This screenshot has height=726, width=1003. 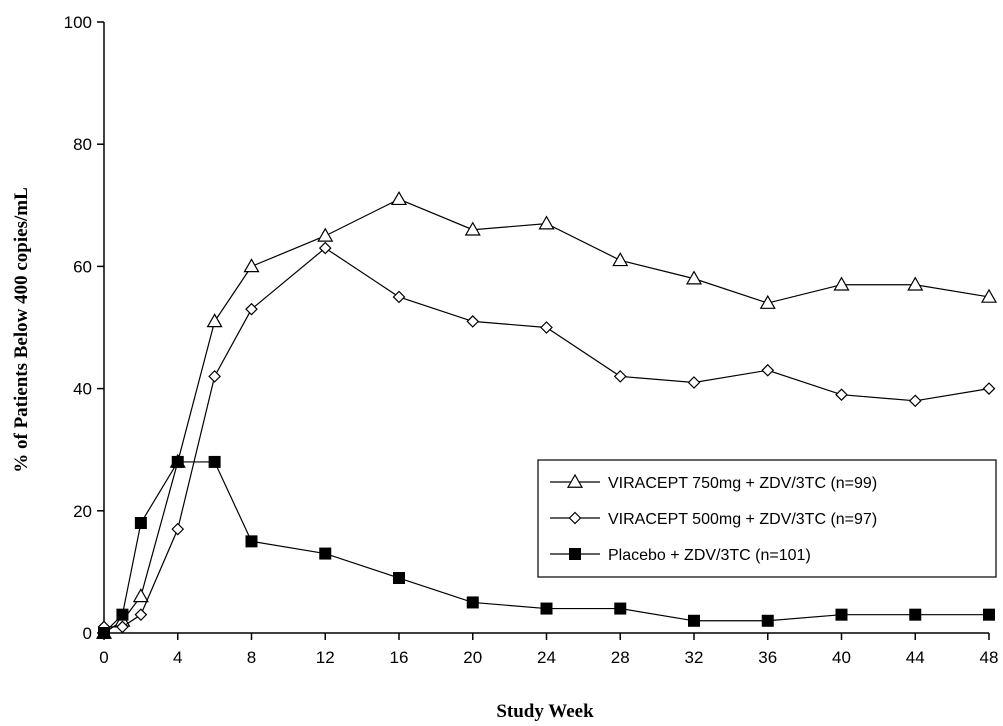 I want to click on x-axis-title: Study Week, so click(x=545, y=711).